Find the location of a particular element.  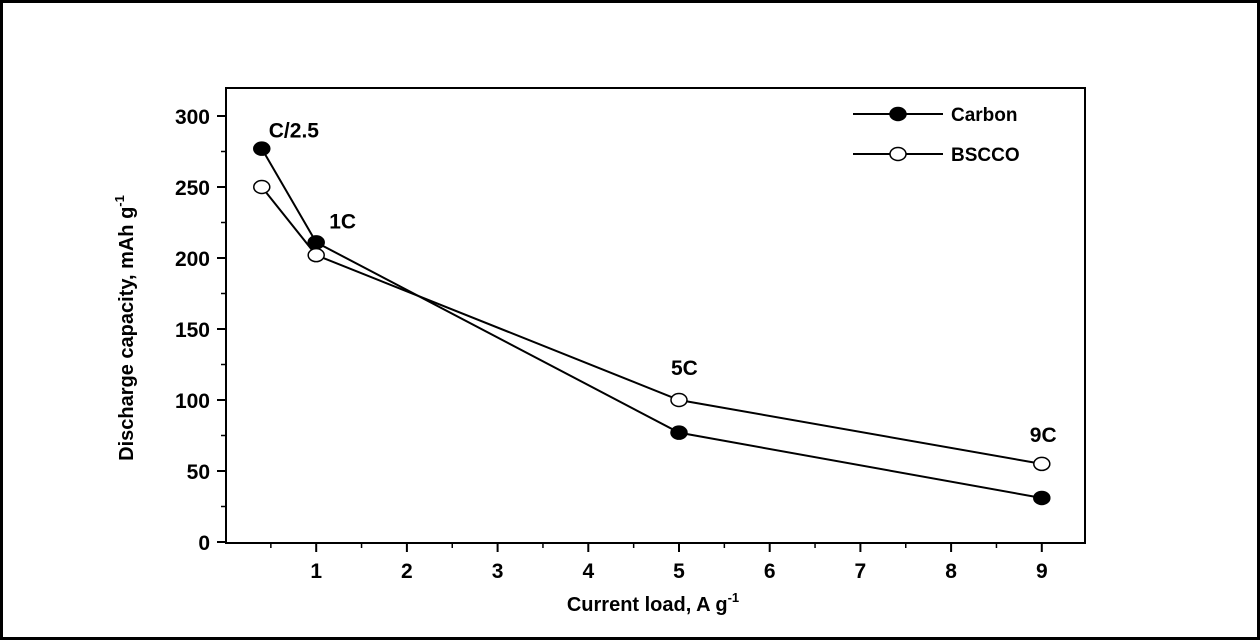

point-annotation: C/2.5 is located at coordinates (294, 131).